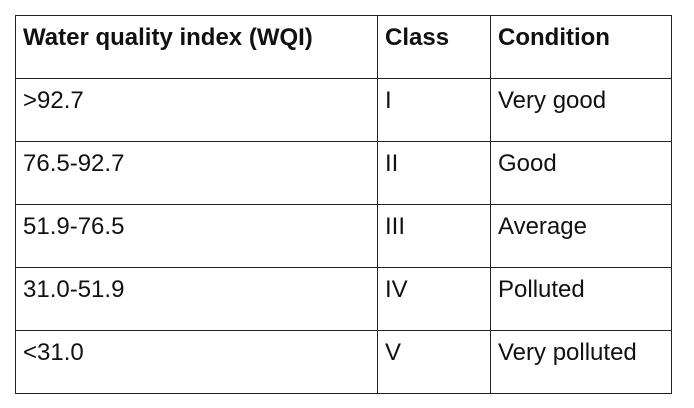 The image size is (694, 408). Describe the element at coordinates (434, 236) in the screenshot. I see `table-cell: III` at that location.